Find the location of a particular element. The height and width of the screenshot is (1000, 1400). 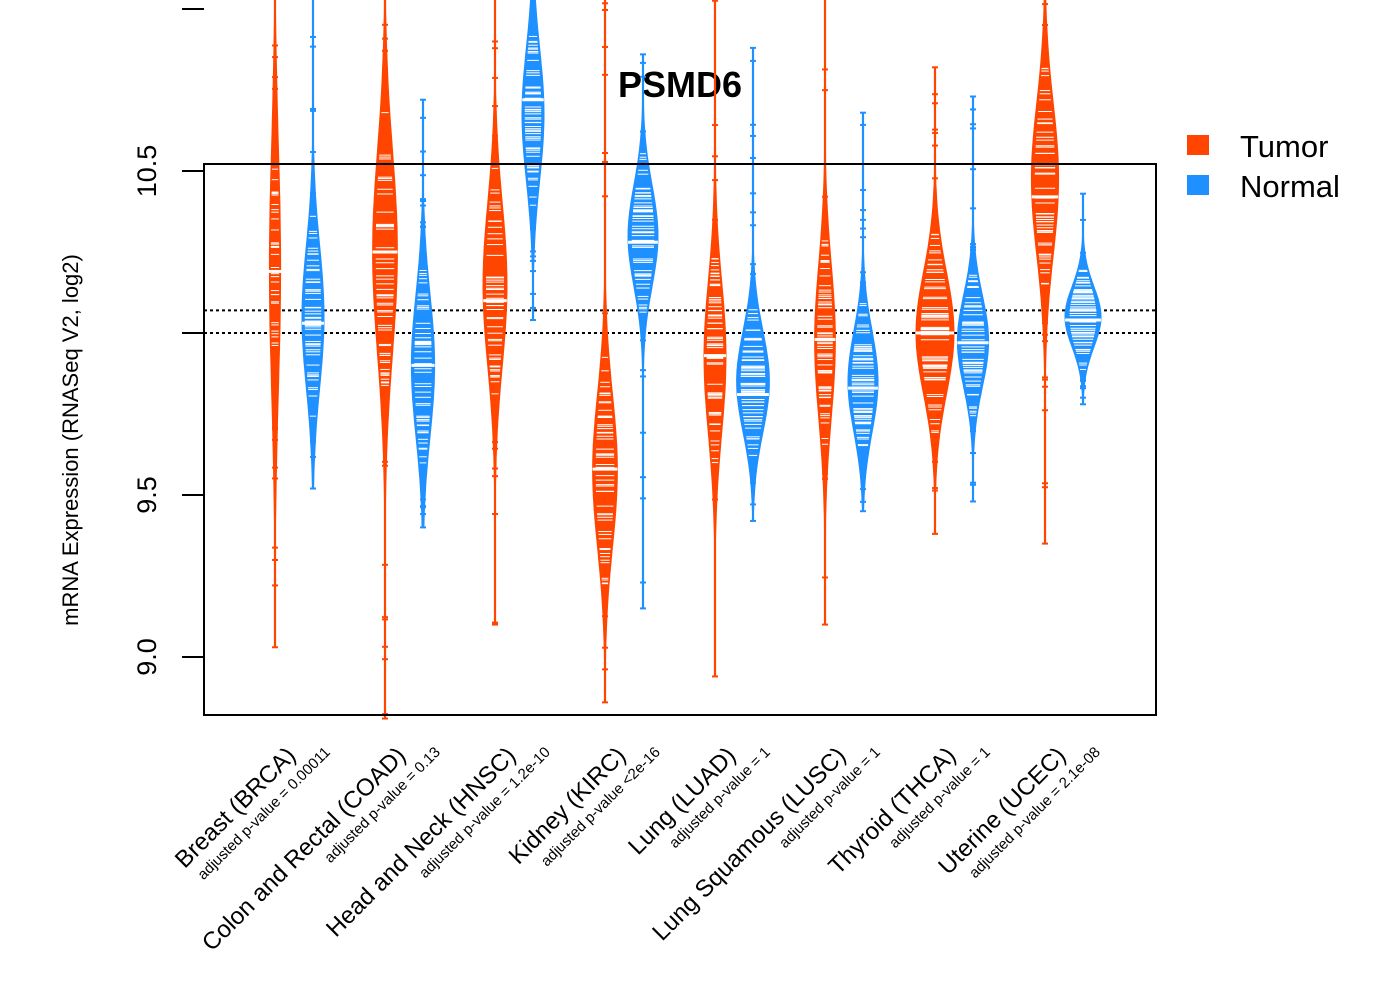

chart-title: PSMD6 is located at coordinates (680, 84).